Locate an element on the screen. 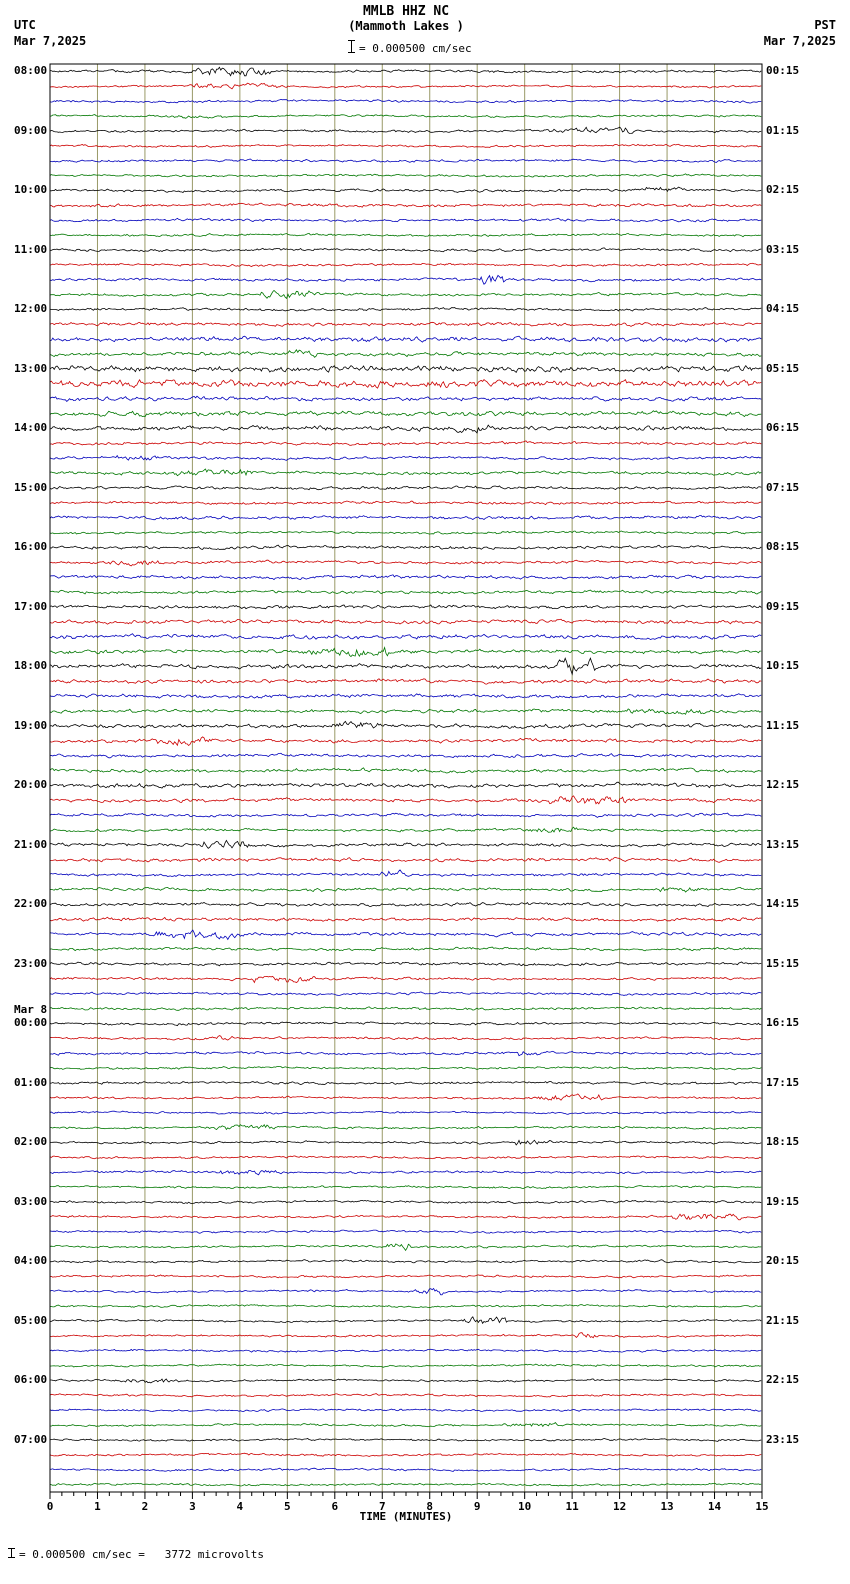 This screenshot has height=1584, width=850. utc-hour-label: 12:00 is located at coordinates (31, 309).